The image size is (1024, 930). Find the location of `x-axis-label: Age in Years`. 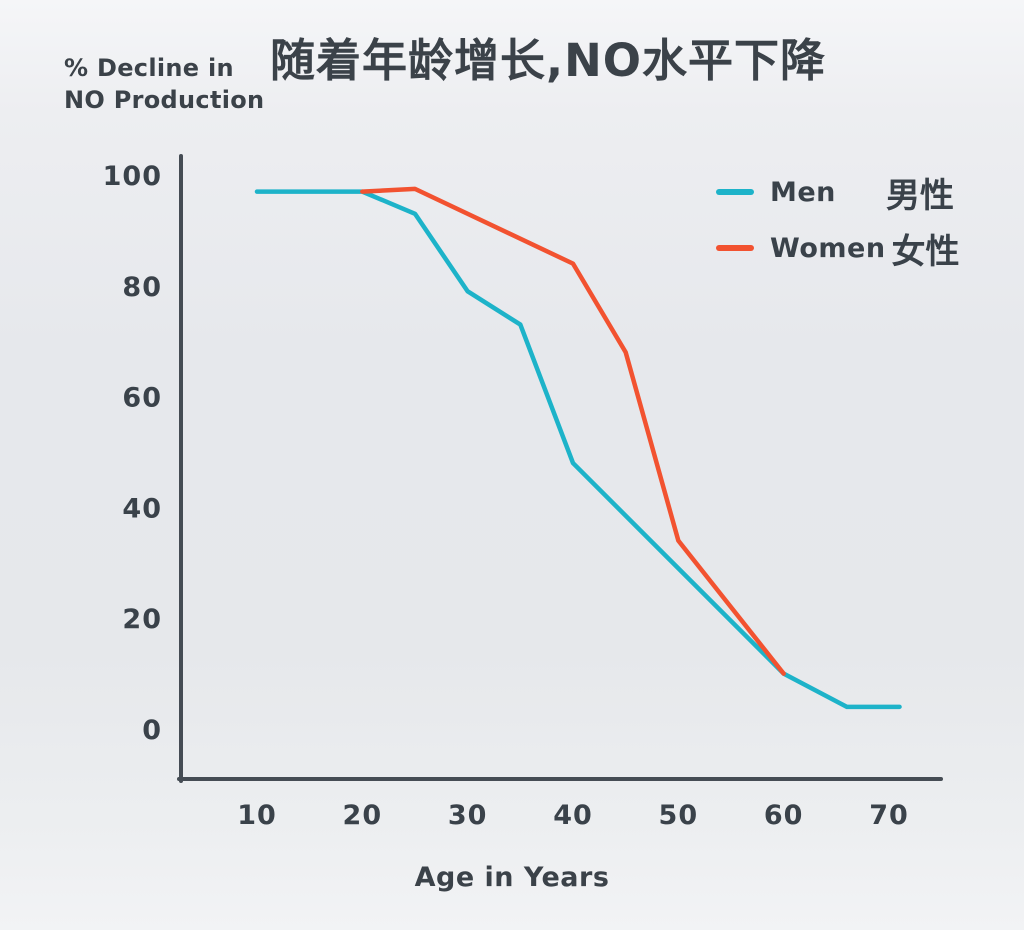

x-axis-label: Age in Years is located at coordinates (512, 877).